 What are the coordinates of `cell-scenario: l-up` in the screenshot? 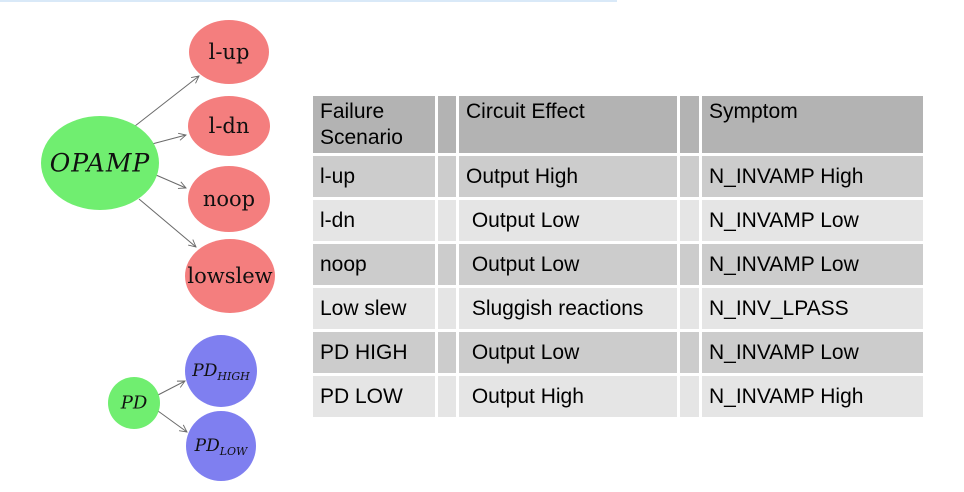 It's located at (374, 176).